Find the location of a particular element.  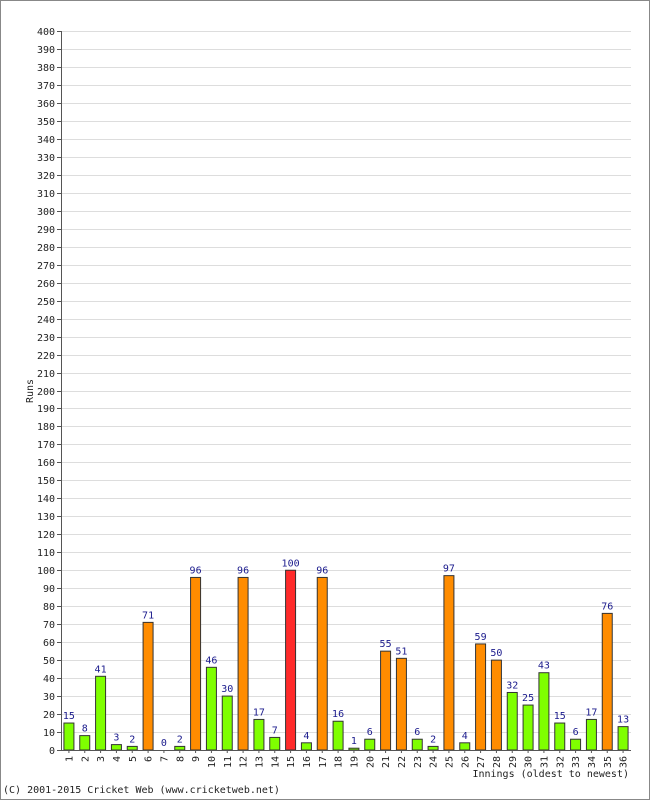

x-tick-label: 16 is located at coordinates (307, 762).